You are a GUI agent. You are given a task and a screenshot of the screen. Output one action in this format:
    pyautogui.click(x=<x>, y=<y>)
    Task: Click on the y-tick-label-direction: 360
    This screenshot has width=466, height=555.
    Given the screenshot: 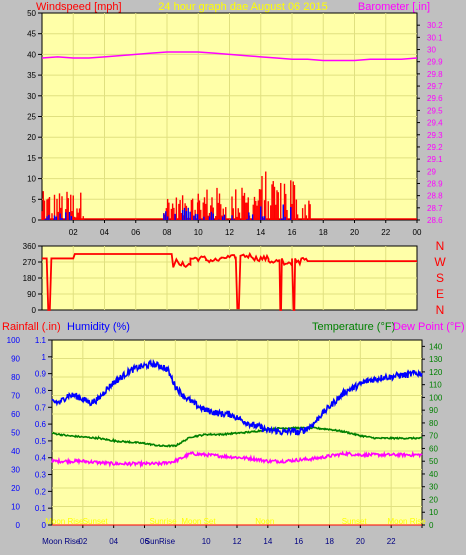 What is the action you would take?
    pyautogui.click(x=30, y=246)
    